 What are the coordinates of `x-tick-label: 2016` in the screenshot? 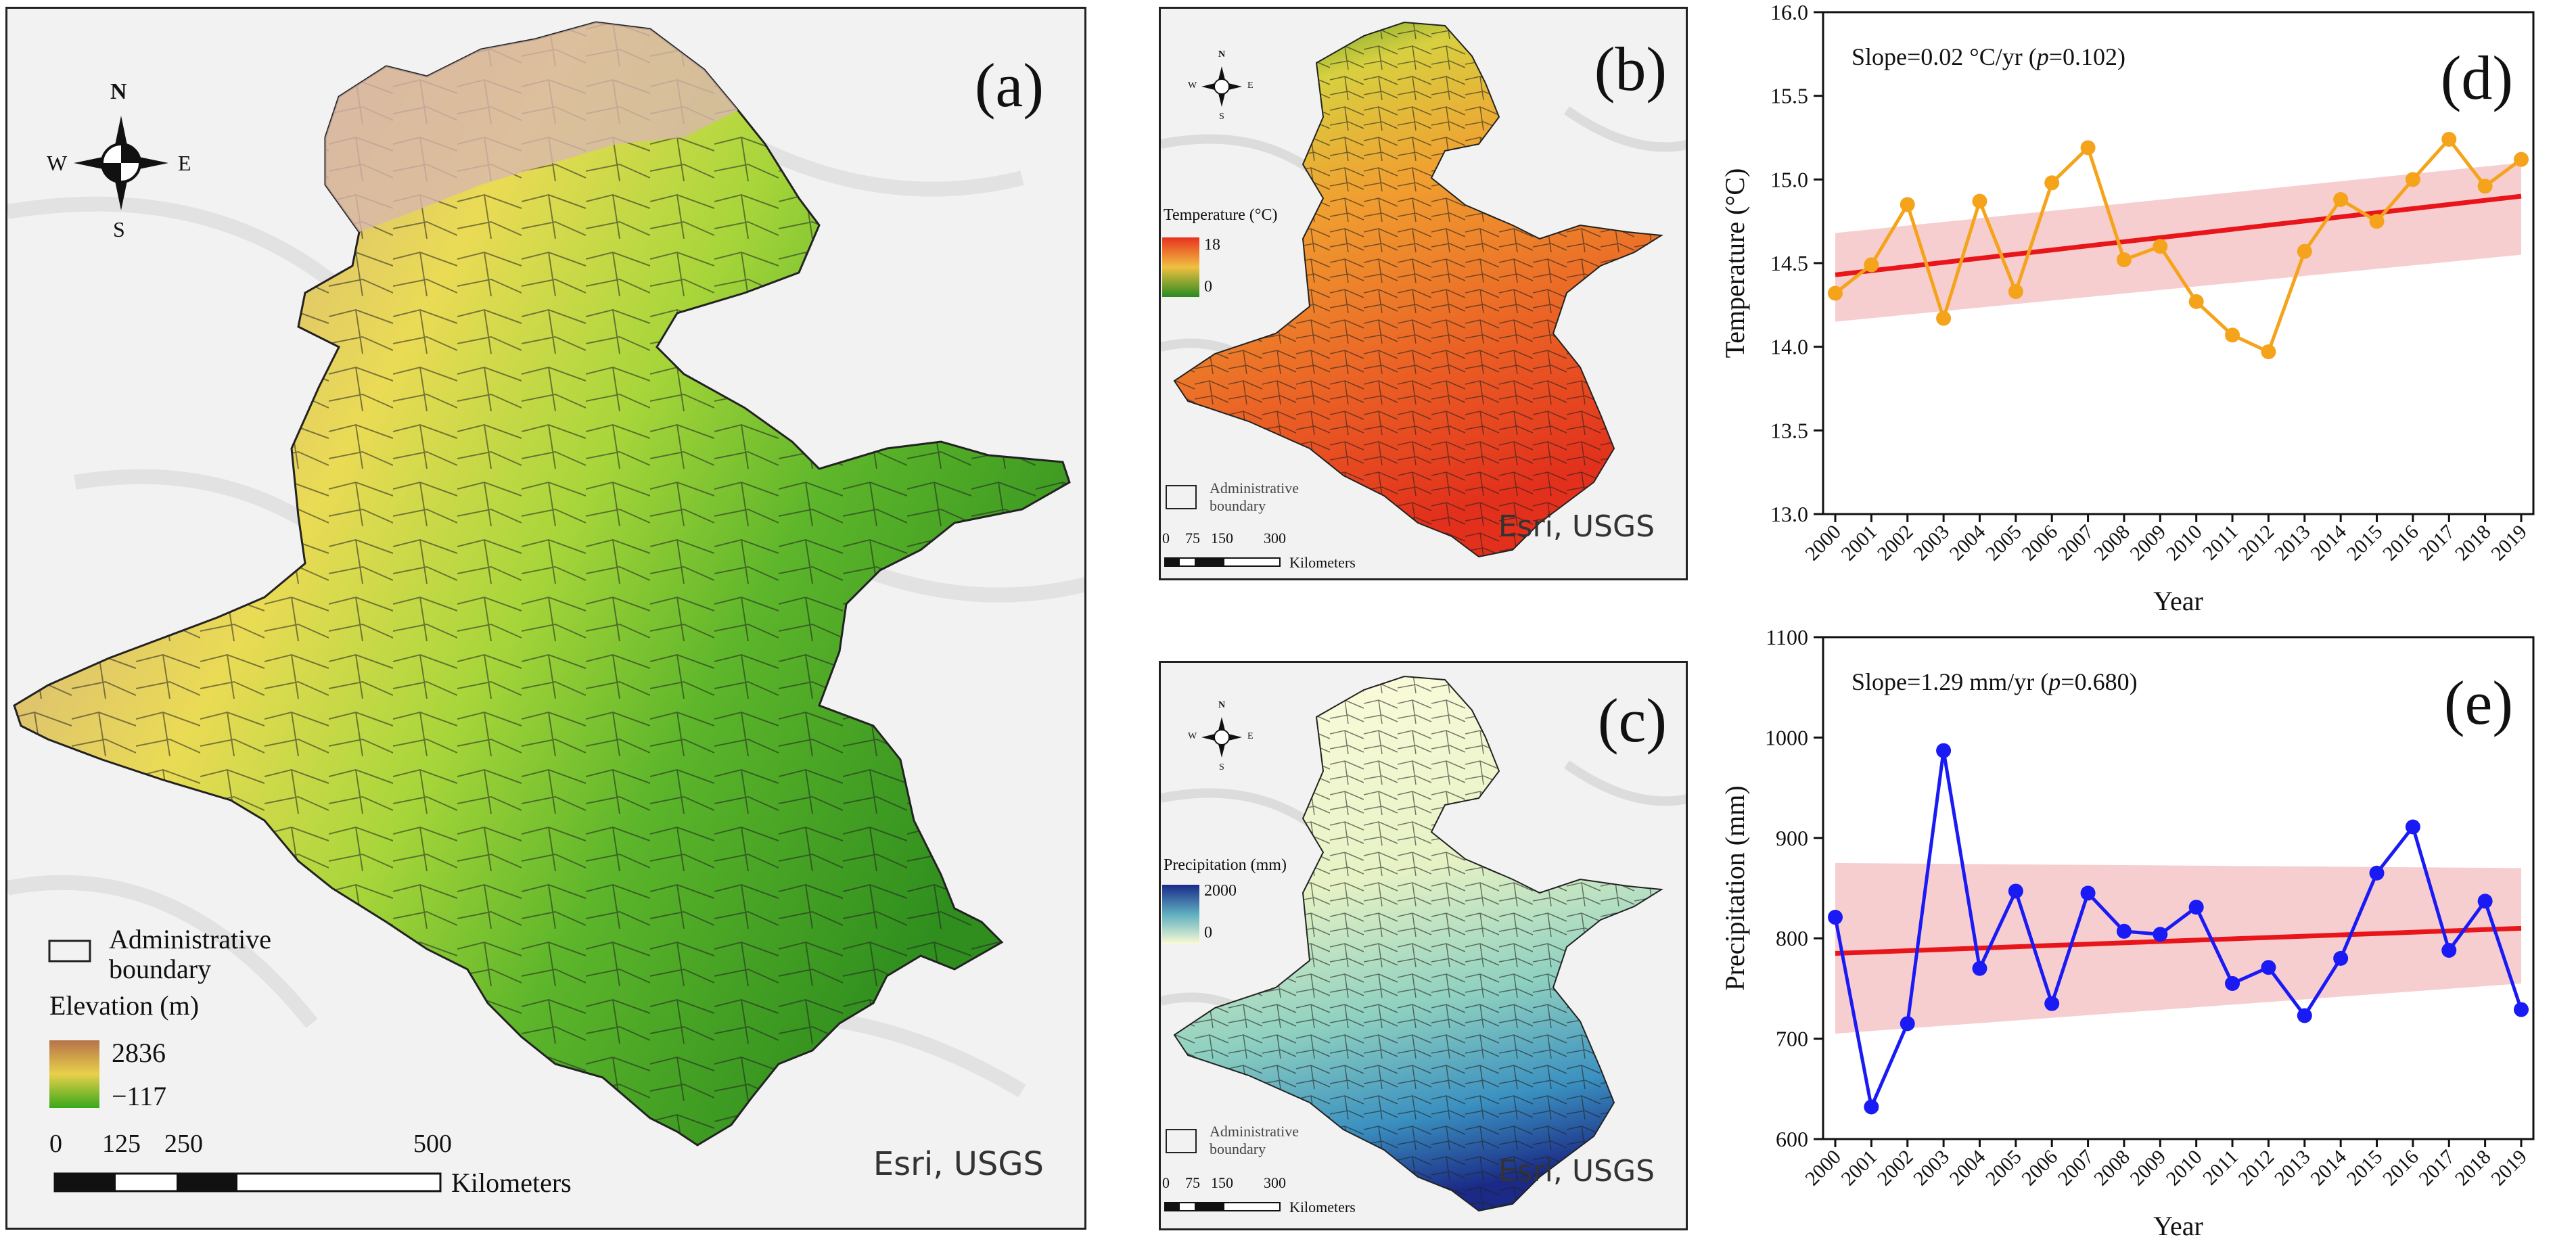 It's located at (2400, 543).